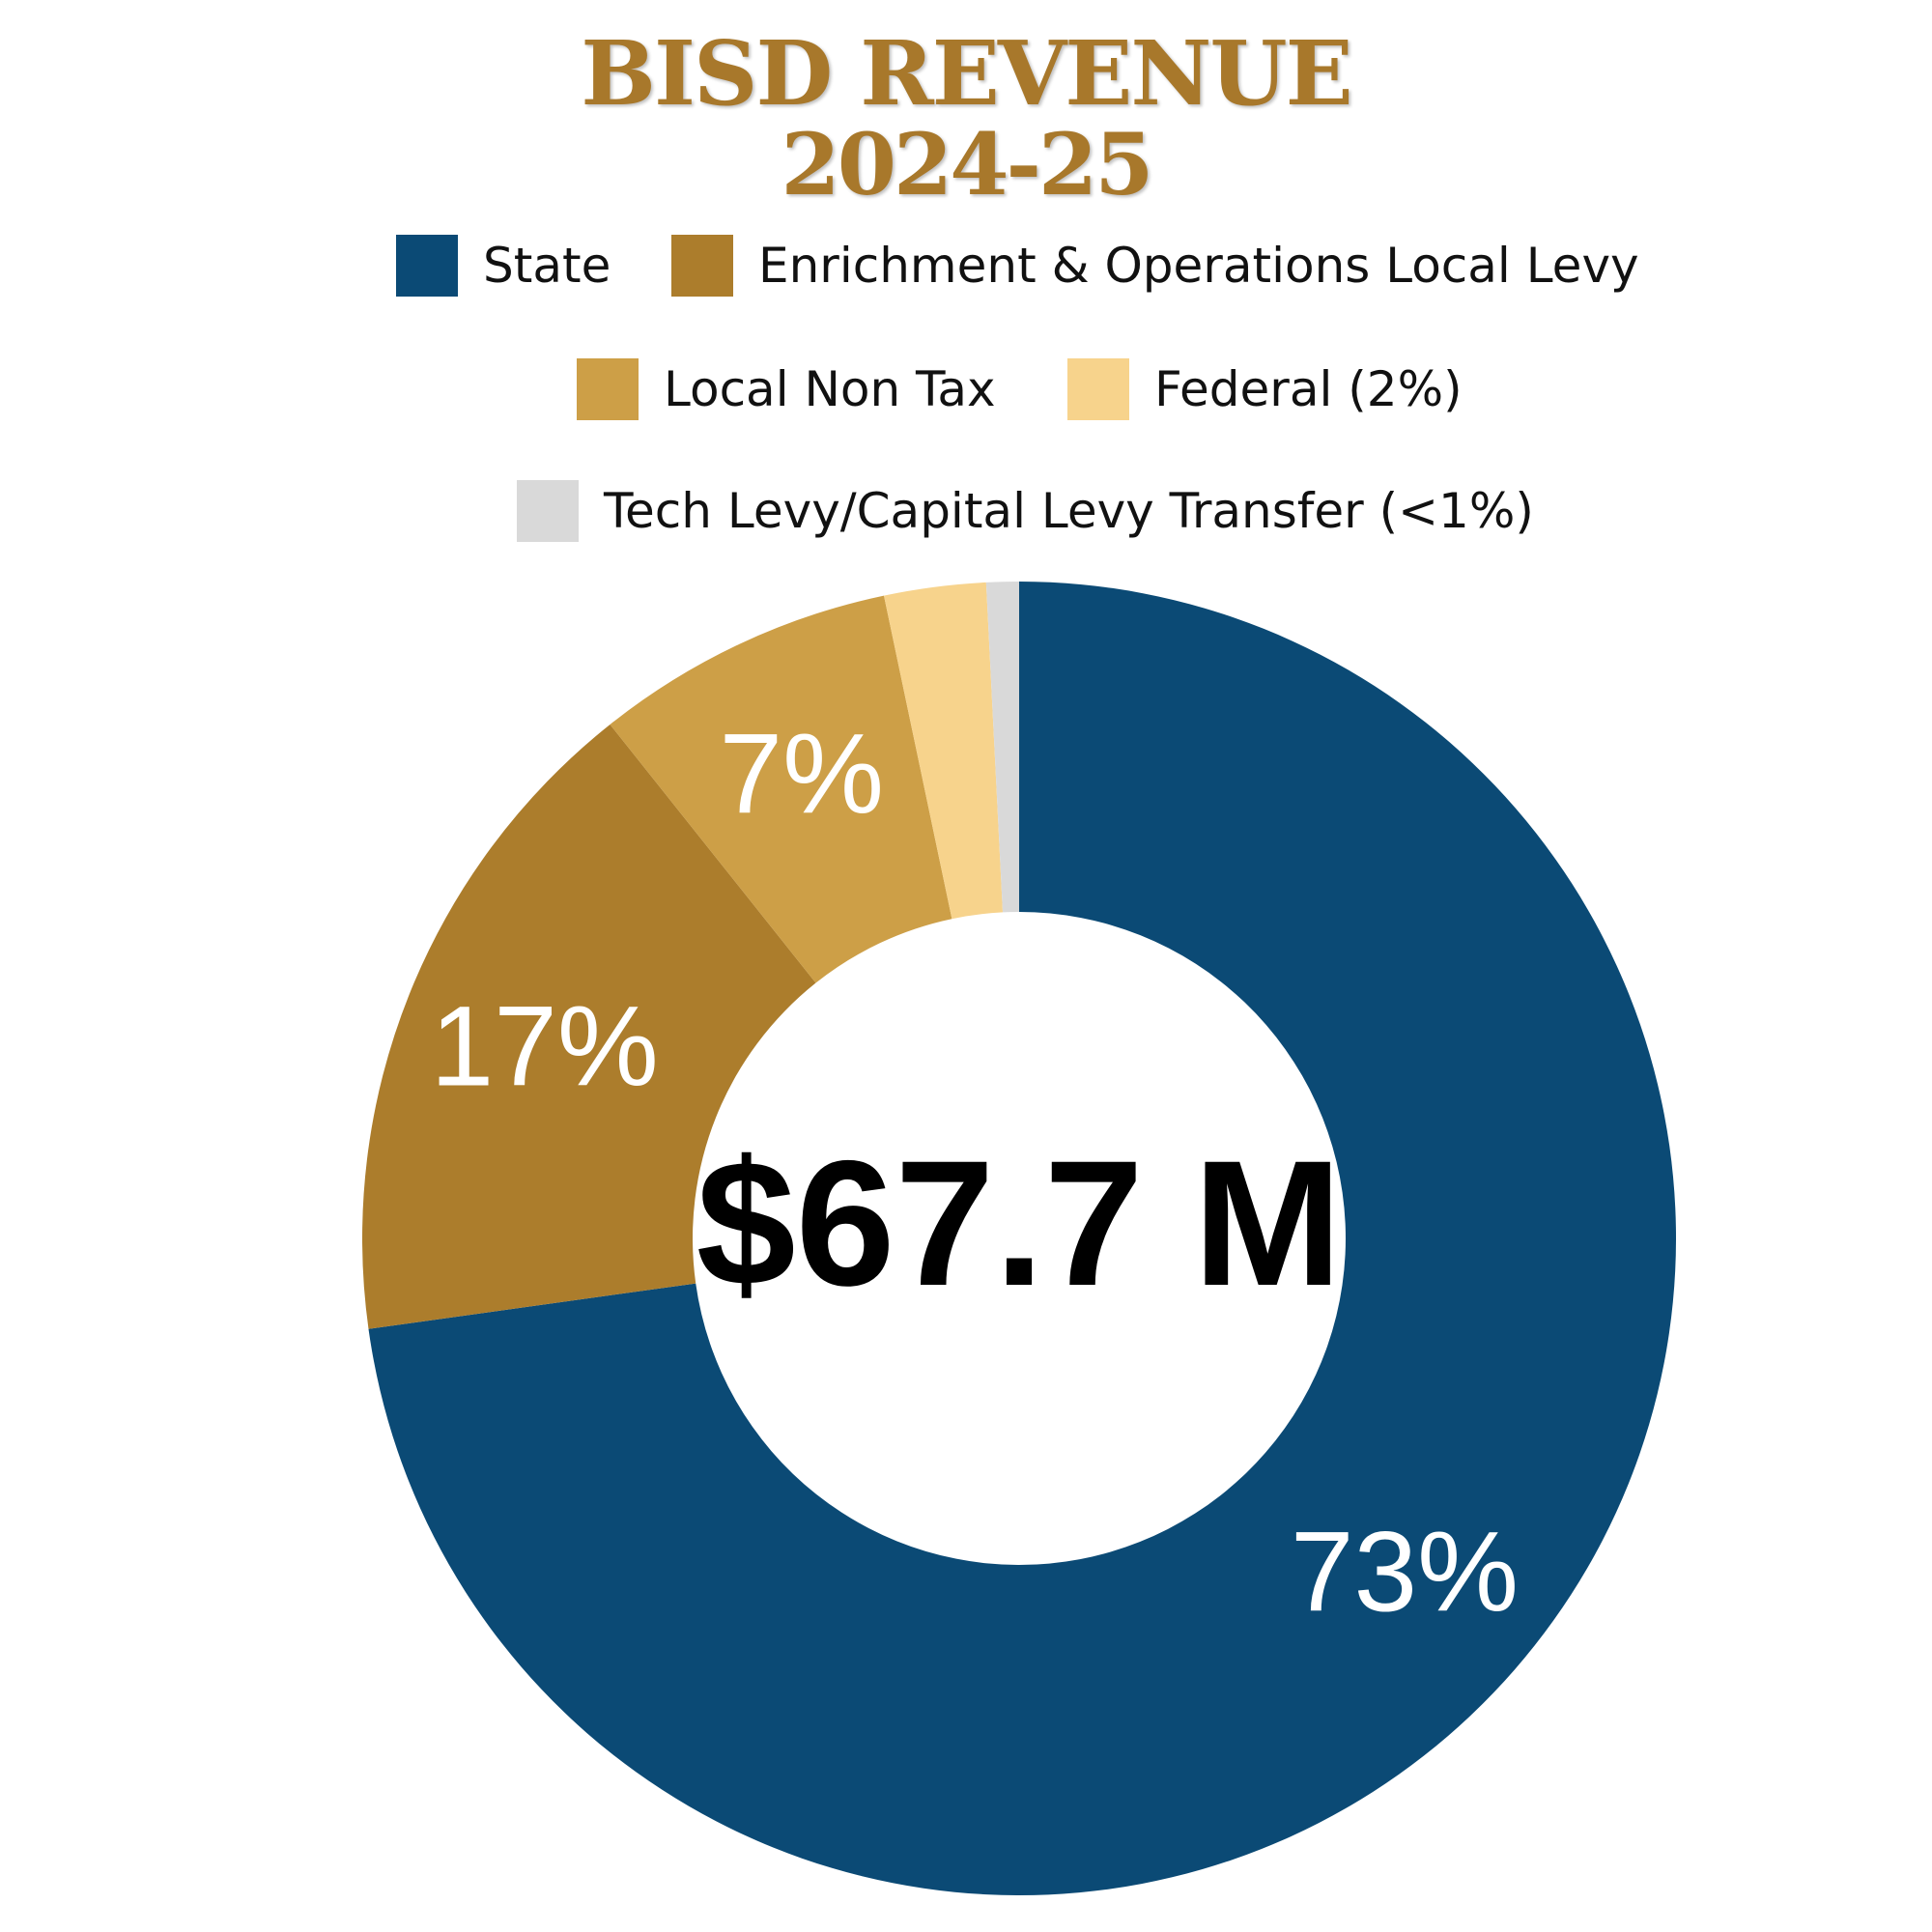  Describe the element at coordinates (1405, 1571) in the screenshot. I see `data-label-state: 73%` at that location.